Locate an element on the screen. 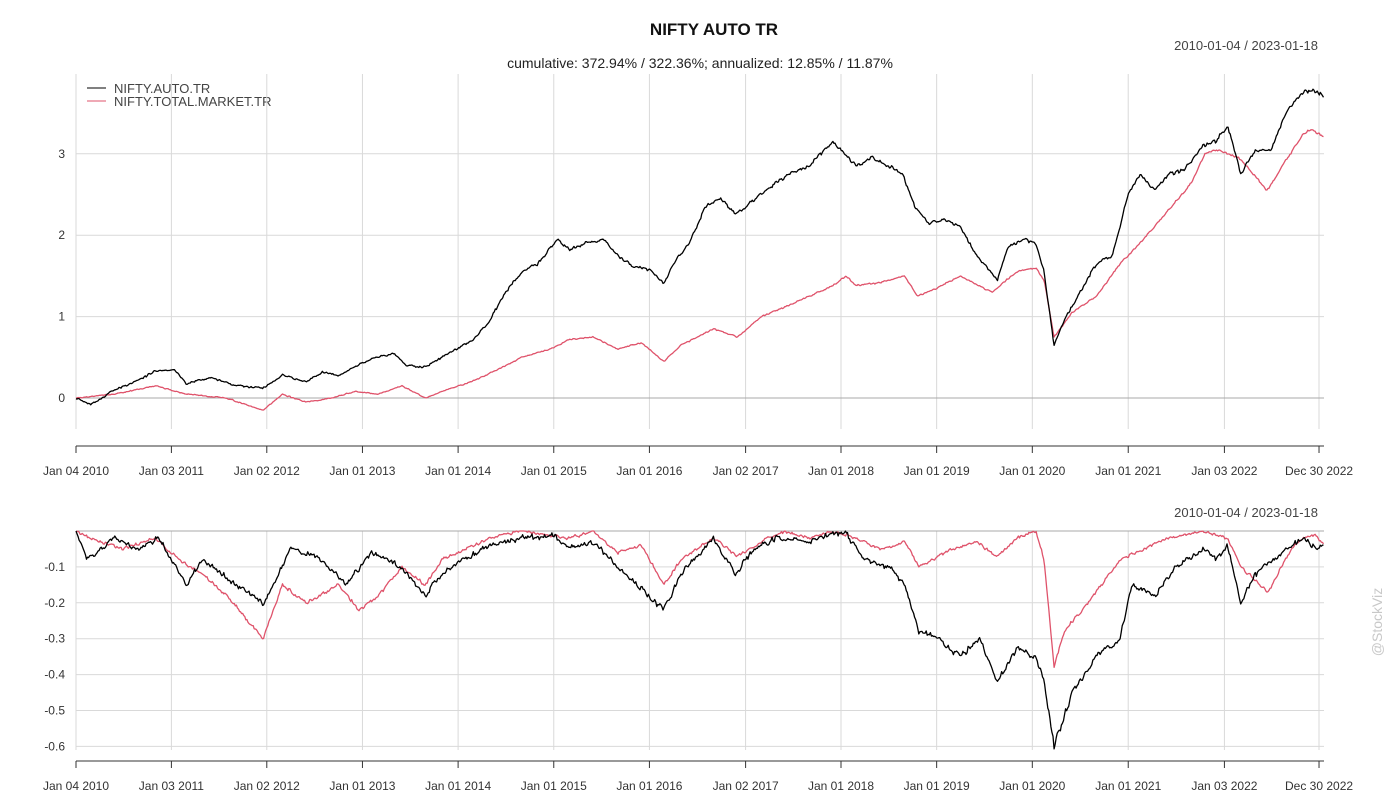 The image size is (1400, 805). legend-label-total-market: NIFTY.TOTAL.MARKET.TR is located at coordinates (192, 101).